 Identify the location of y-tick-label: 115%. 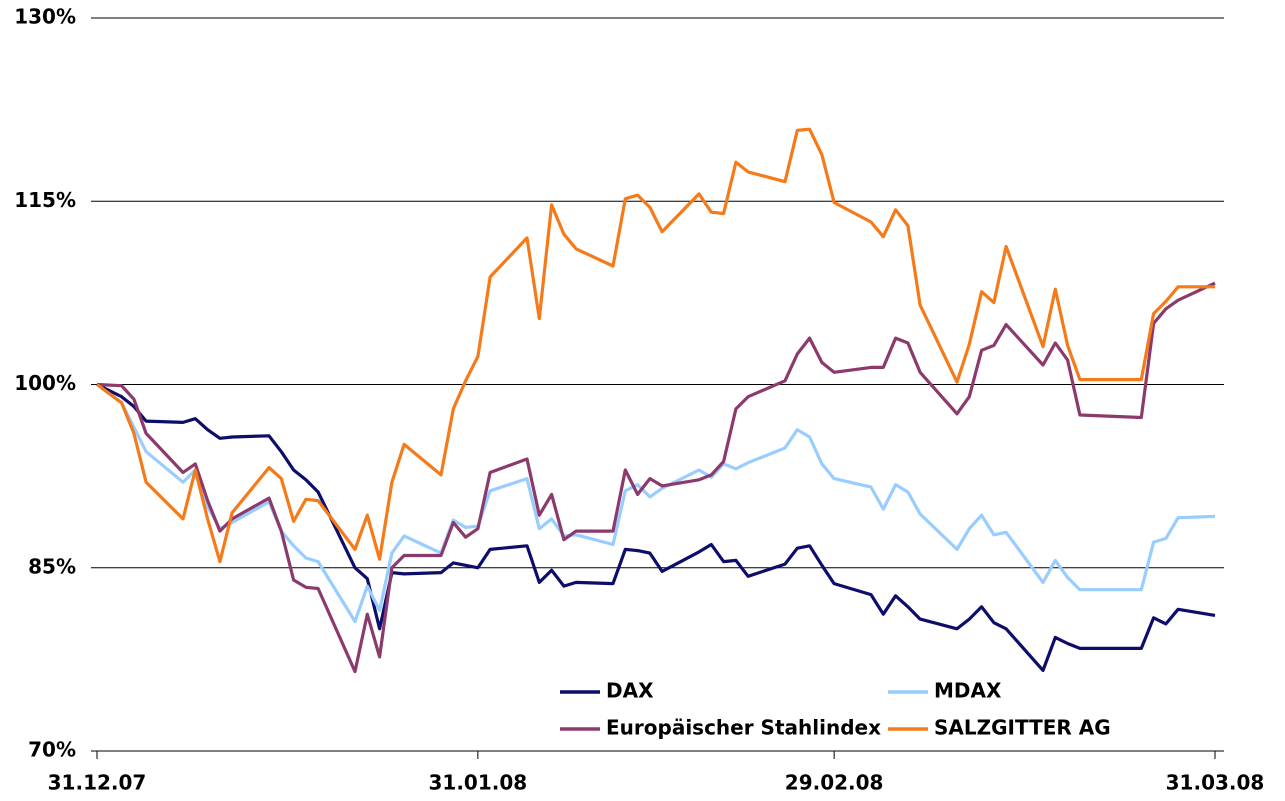
(45, 200).